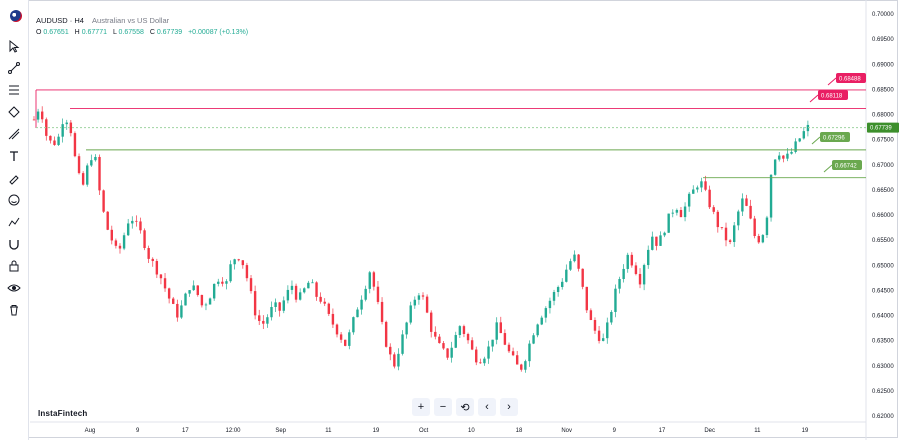  Describe the element at coordinates (39, 32) in the screenshot. I see `open-label: O` at that location.